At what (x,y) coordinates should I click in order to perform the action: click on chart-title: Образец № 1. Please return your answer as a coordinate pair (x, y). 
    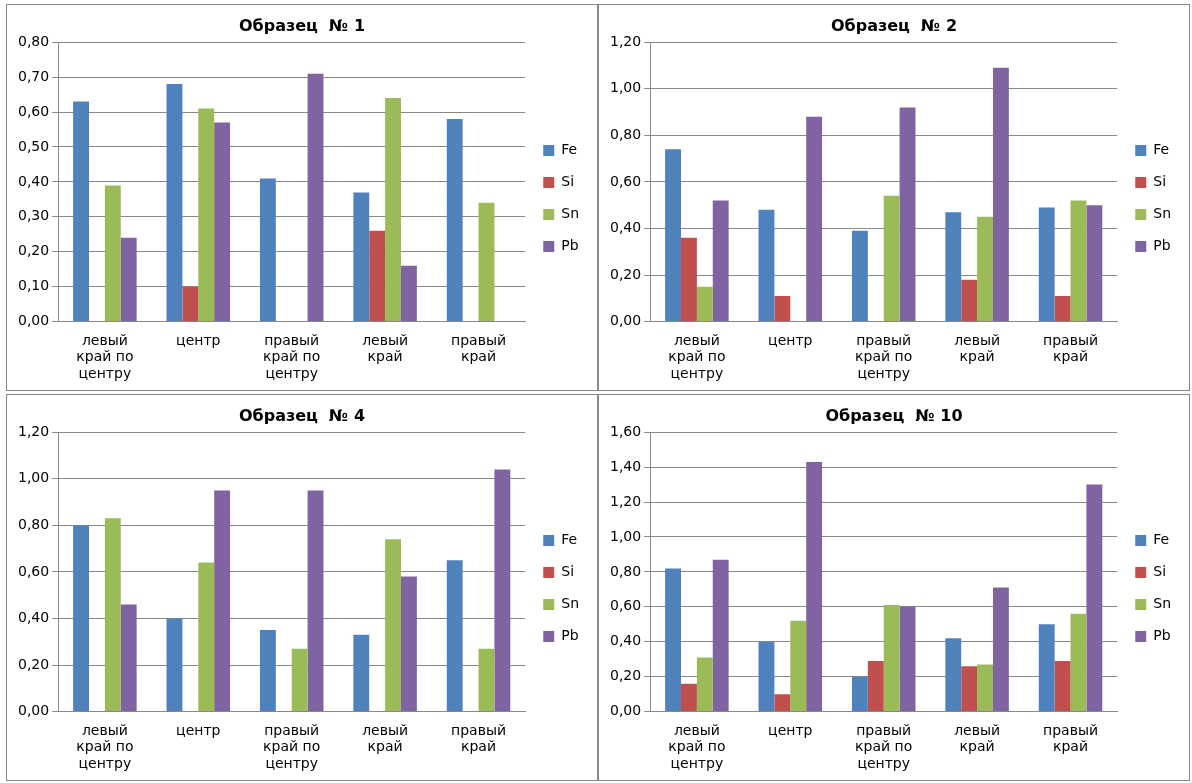
    Looking at the image, I should click on (302, 25).